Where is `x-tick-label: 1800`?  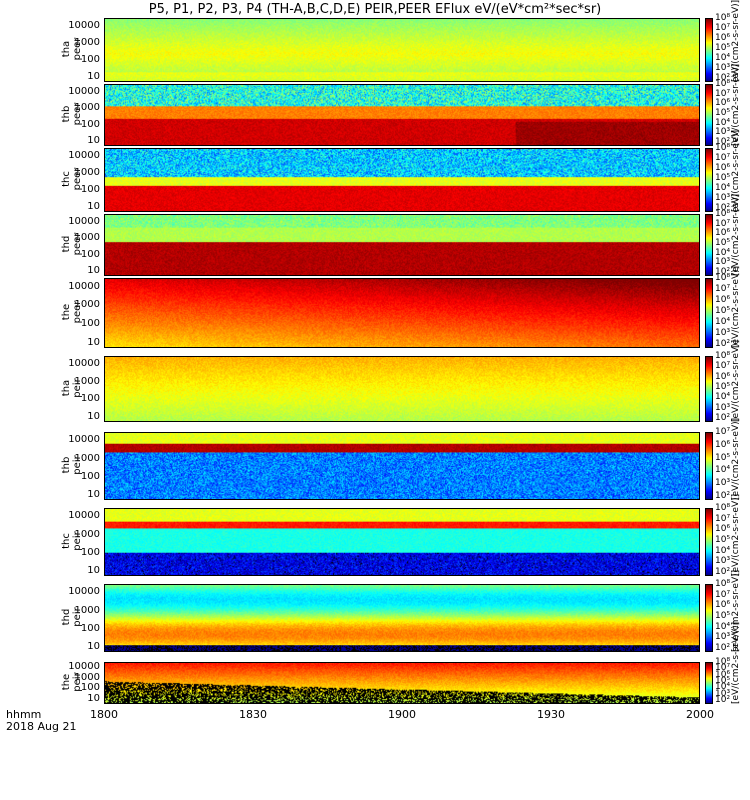
x-tick-label: 1800 is located at coordinates (104, 714).